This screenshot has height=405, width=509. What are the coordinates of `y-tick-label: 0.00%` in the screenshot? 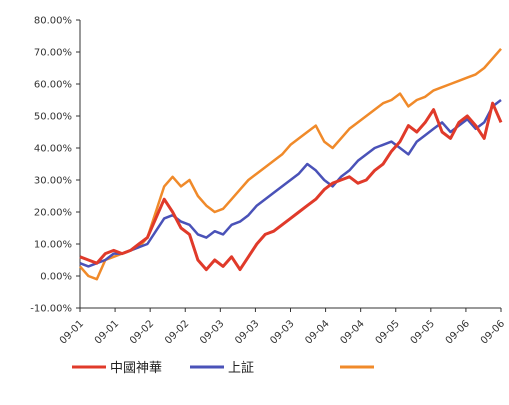 It's located at (56, 277).